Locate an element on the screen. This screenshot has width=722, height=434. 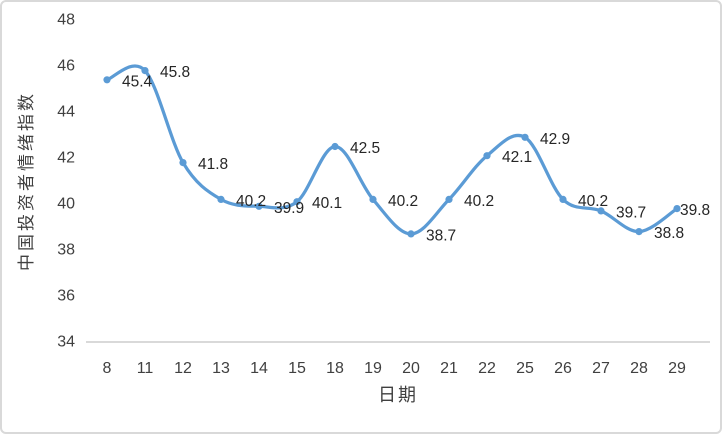
y-axis-tick-label: 42 is located at coordinates (66, 158).